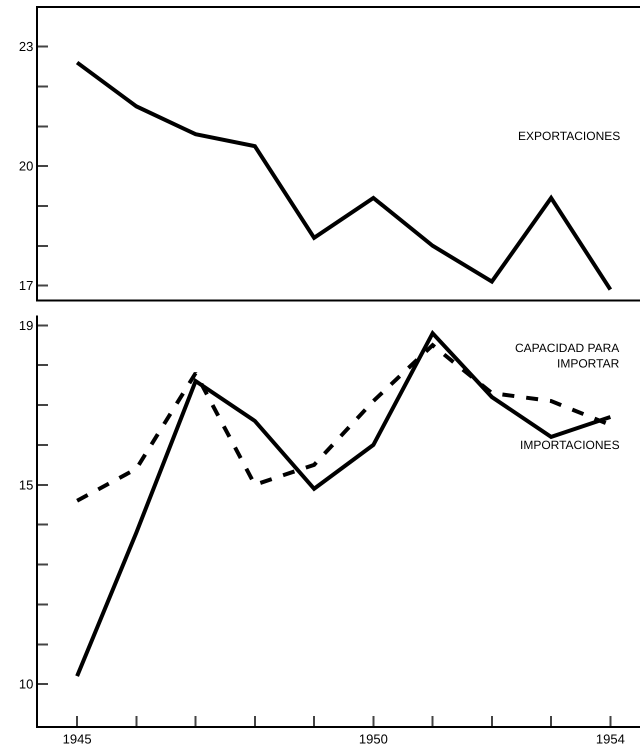  What do you see at coordinates (26, 325) in the screenshot?
I see `y-tick-label: 19` at bounding box center [26, 325].